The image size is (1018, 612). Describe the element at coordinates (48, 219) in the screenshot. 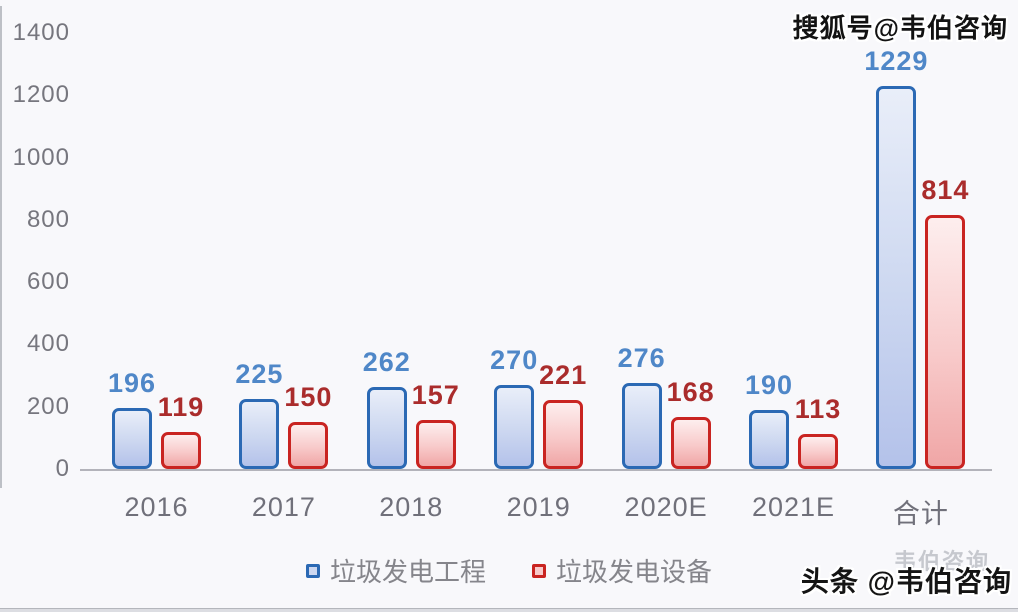

I see `y-axis-tick-label: 800` at that location.